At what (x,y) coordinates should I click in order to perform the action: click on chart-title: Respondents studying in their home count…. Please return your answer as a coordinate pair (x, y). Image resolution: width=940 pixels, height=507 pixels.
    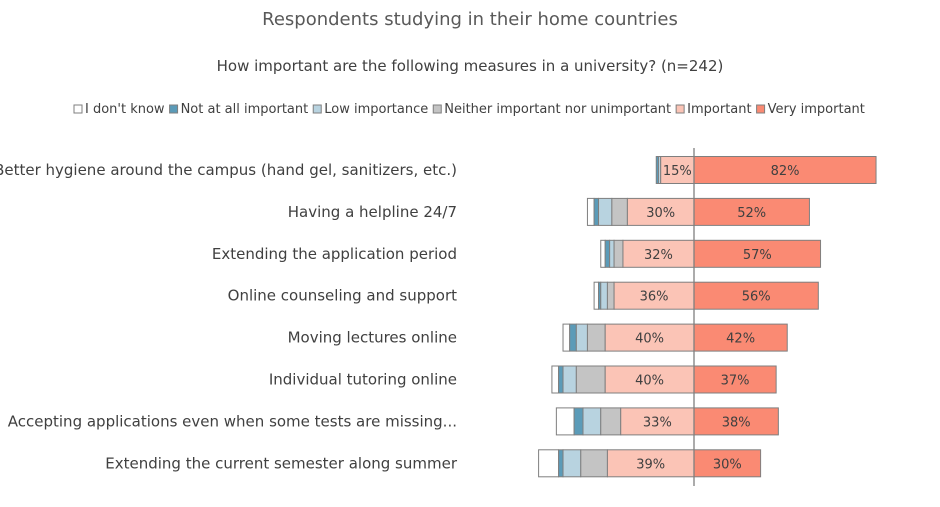
    Looking at the image, I should click on (470, 19).